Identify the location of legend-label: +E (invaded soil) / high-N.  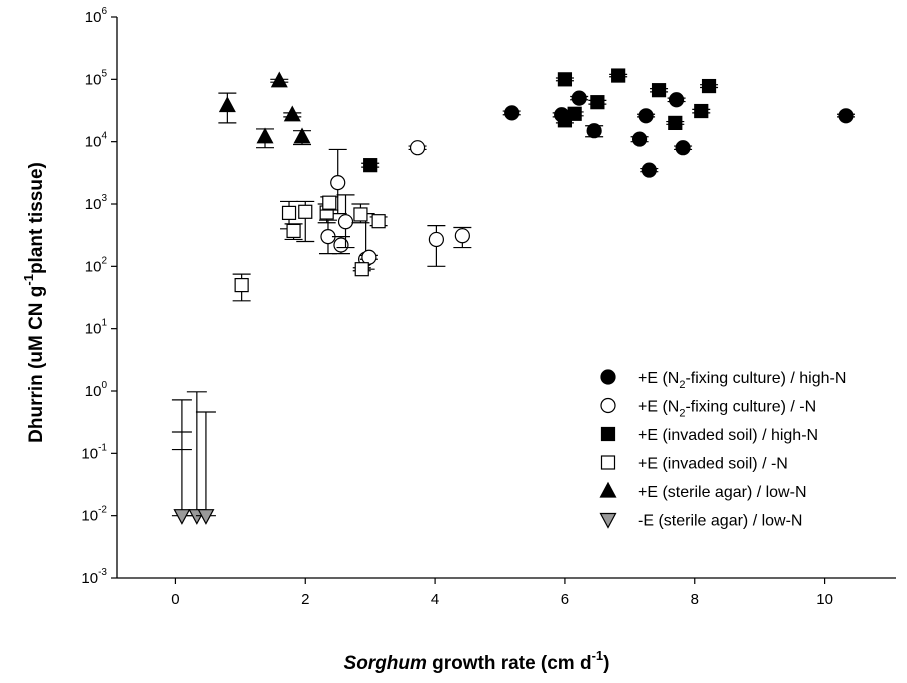
(728, 435).